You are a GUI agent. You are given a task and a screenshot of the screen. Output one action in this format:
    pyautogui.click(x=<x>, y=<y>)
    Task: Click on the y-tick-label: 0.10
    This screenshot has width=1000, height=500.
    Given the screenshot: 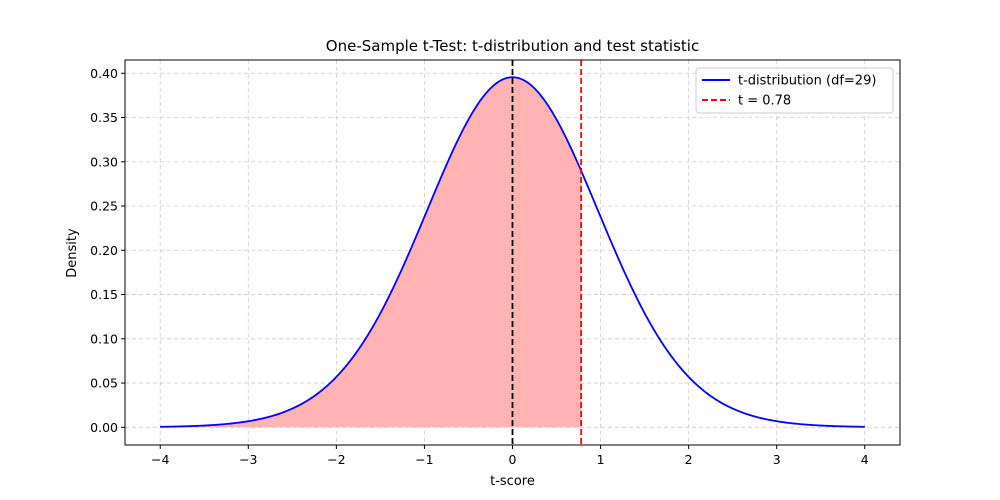 What is the action you would take?
    pyautogui.click(x=104, y=338)
    